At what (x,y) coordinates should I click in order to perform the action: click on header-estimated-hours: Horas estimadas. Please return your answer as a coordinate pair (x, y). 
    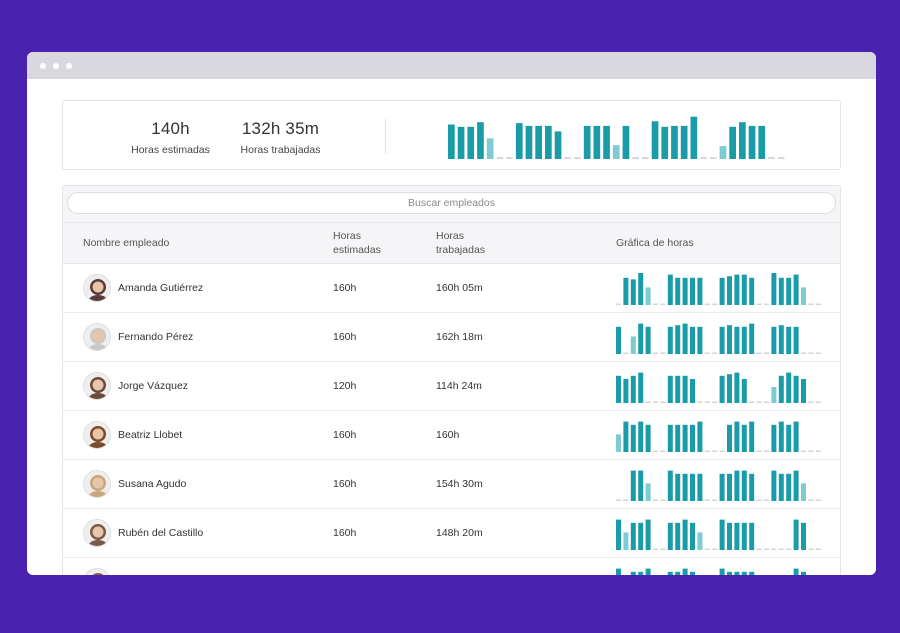
    Looking at the image, I should click on (357, 243).